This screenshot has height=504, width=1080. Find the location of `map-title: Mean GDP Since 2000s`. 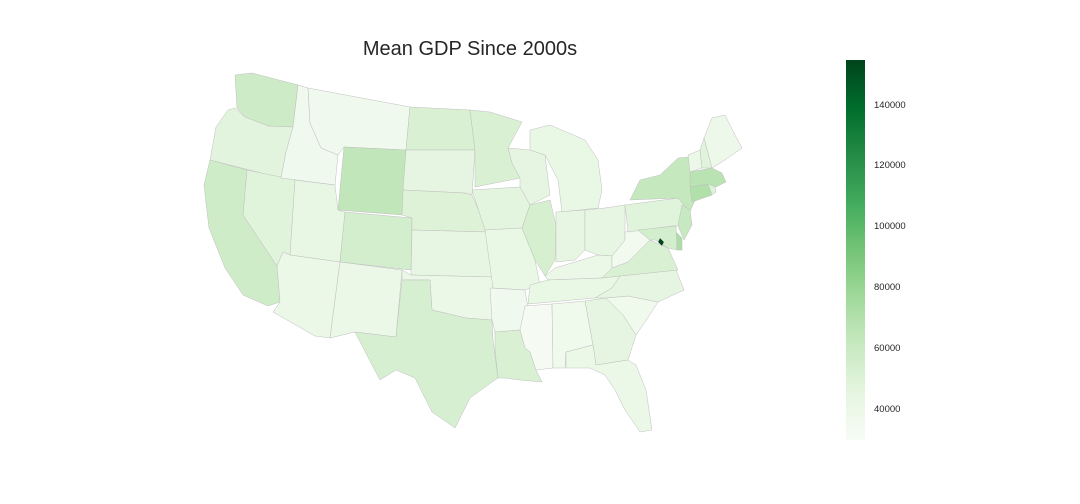

map-title: Mean GDP Since 2000s is located at coordinates (470, 49).